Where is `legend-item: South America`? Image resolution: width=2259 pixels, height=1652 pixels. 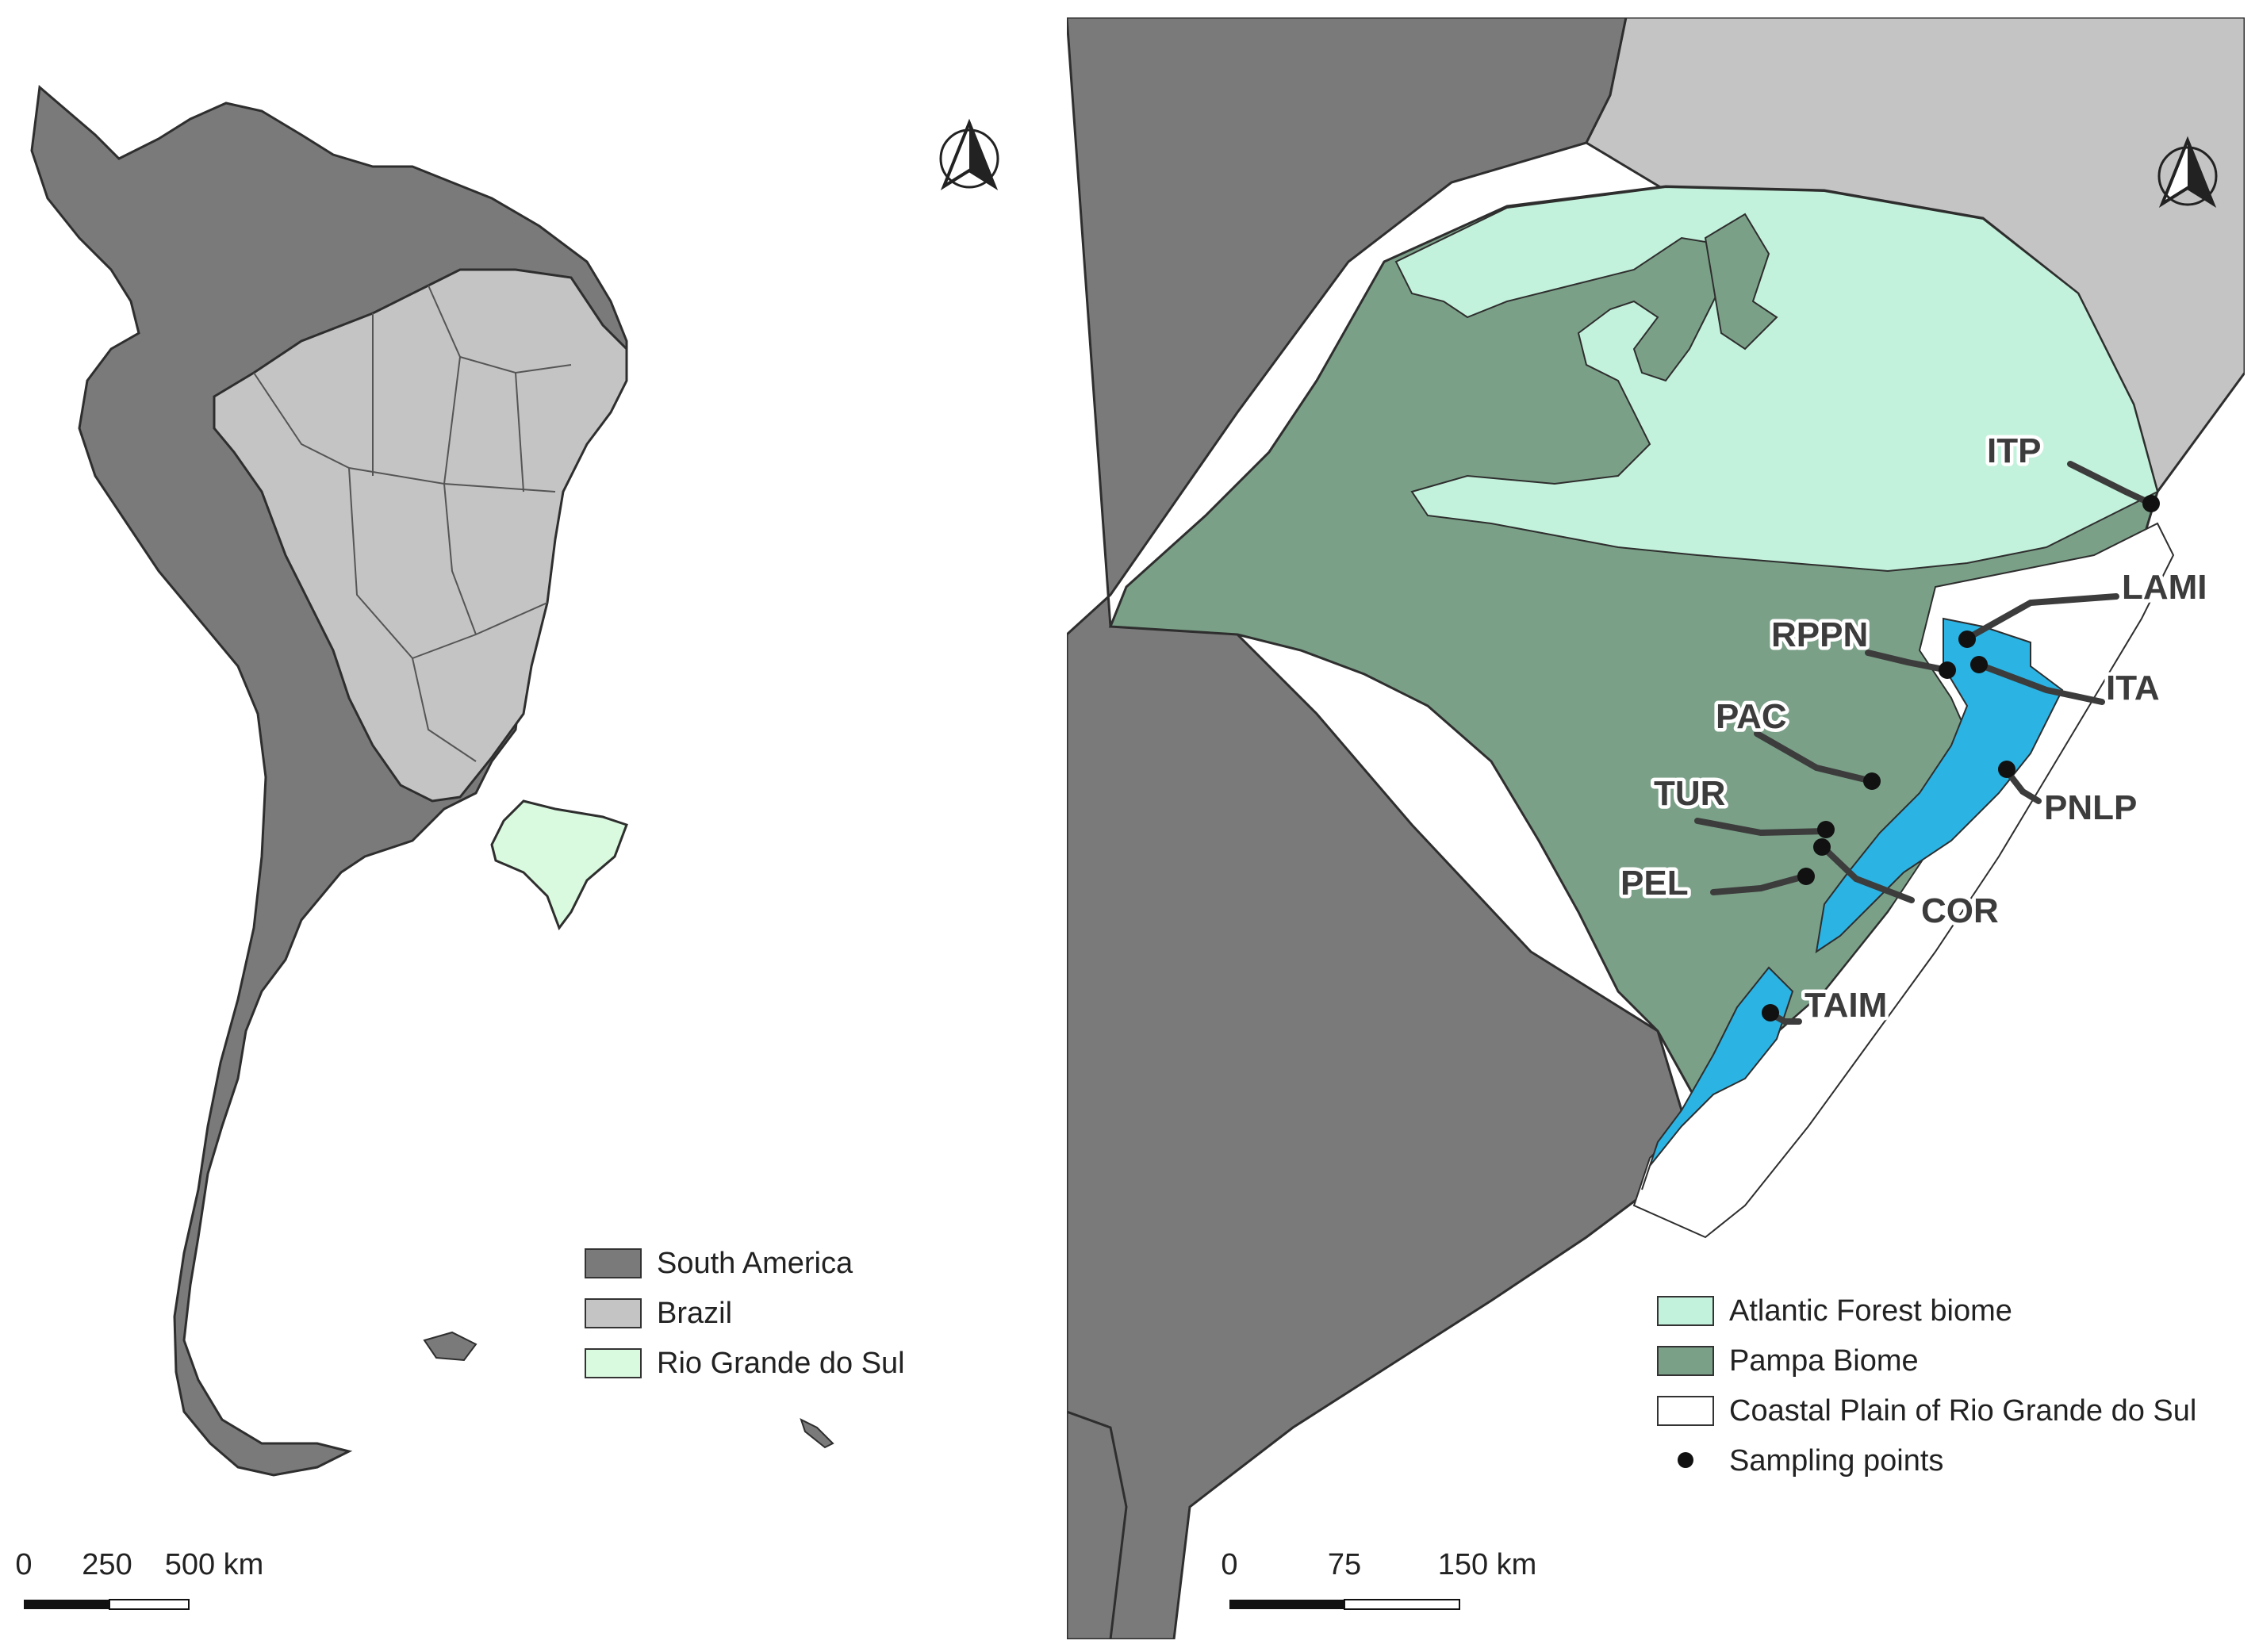 legend-item: South America is located at coordinates (719, 1263).